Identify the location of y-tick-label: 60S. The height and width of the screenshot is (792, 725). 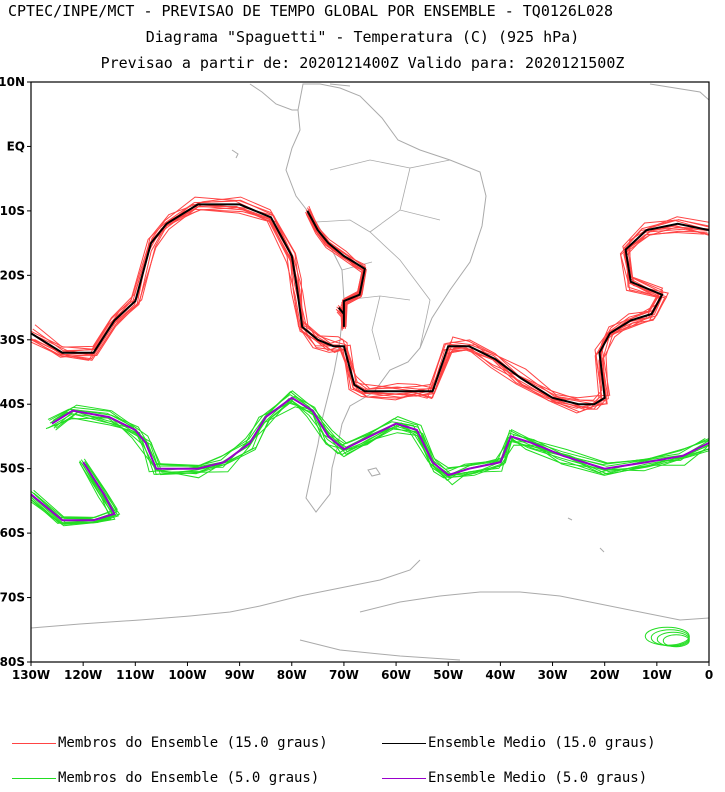
(12, 533).